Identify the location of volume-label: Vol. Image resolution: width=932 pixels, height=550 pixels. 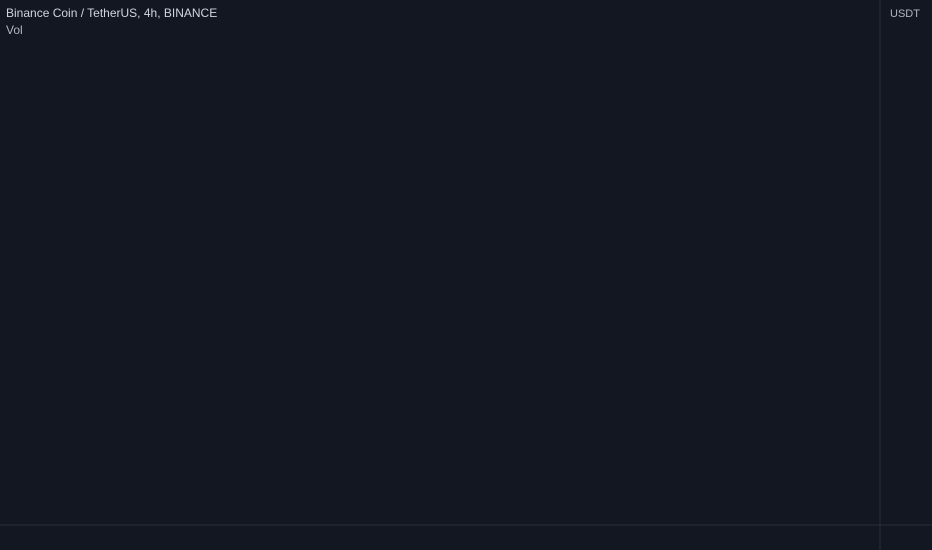
(14, 30).